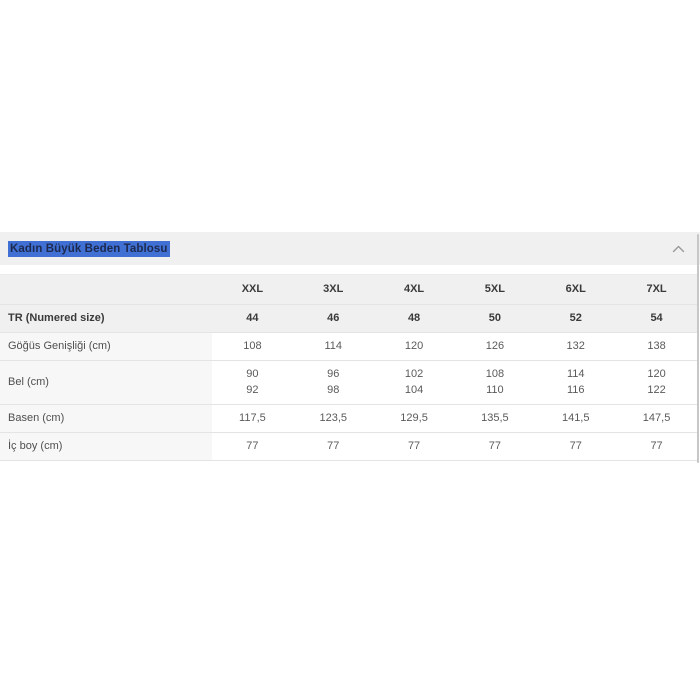  What do you see at coordinates (333, 418) in the screenshot?
I see `size-value-cell: 123,5` at bounding box center [333, 418].